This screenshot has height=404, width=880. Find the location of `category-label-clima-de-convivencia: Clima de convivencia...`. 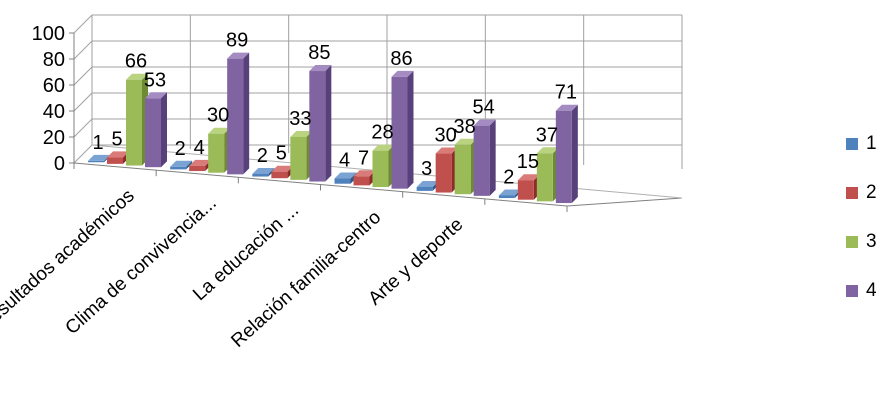

category-label-clima-de-convivencia: Clima de convivencia... is located at coordinates (141, 266).